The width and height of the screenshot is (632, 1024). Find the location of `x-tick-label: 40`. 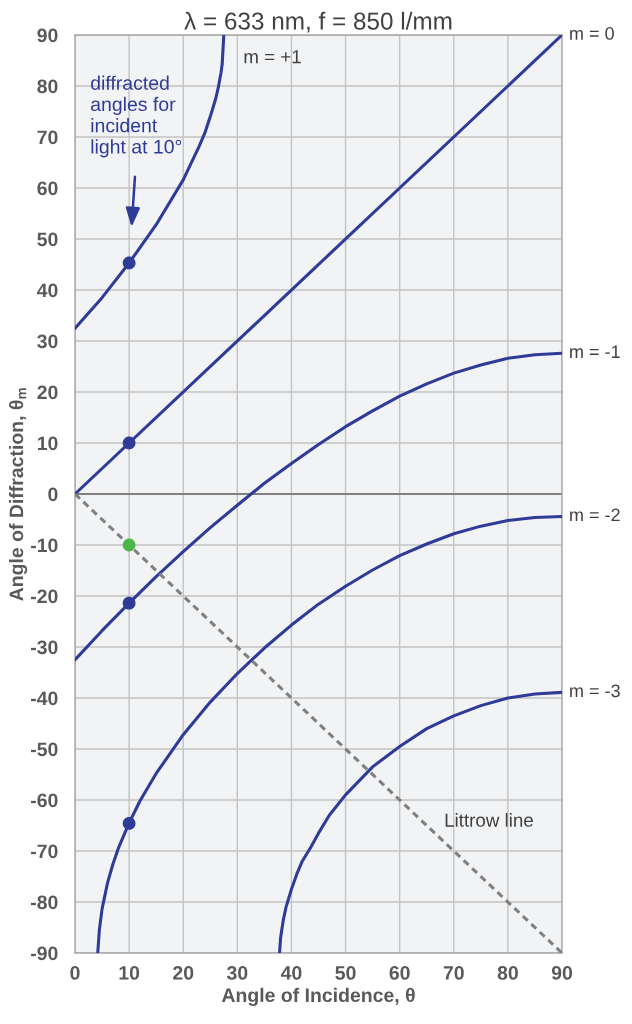

x-tick-label: 40 is located at coordinates (291, 973).